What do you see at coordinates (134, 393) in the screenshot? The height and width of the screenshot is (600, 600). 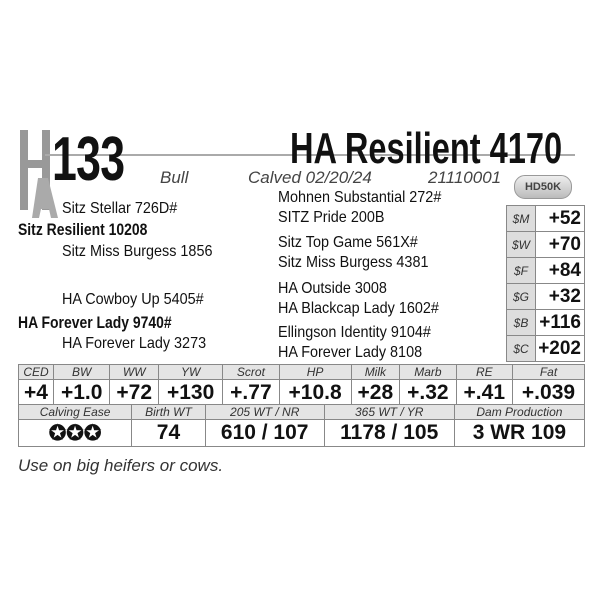 I see `epd-value: +72` at bounding box center [134, 393].